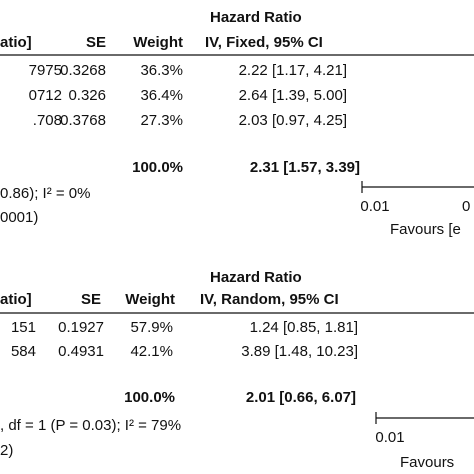 The image size is (474, 474). What do you see at coordinates (299, 351) in the screenshot?
I see `table-cell: 3.89 [1.48, 10.23]` at bounding box center [299, 351].